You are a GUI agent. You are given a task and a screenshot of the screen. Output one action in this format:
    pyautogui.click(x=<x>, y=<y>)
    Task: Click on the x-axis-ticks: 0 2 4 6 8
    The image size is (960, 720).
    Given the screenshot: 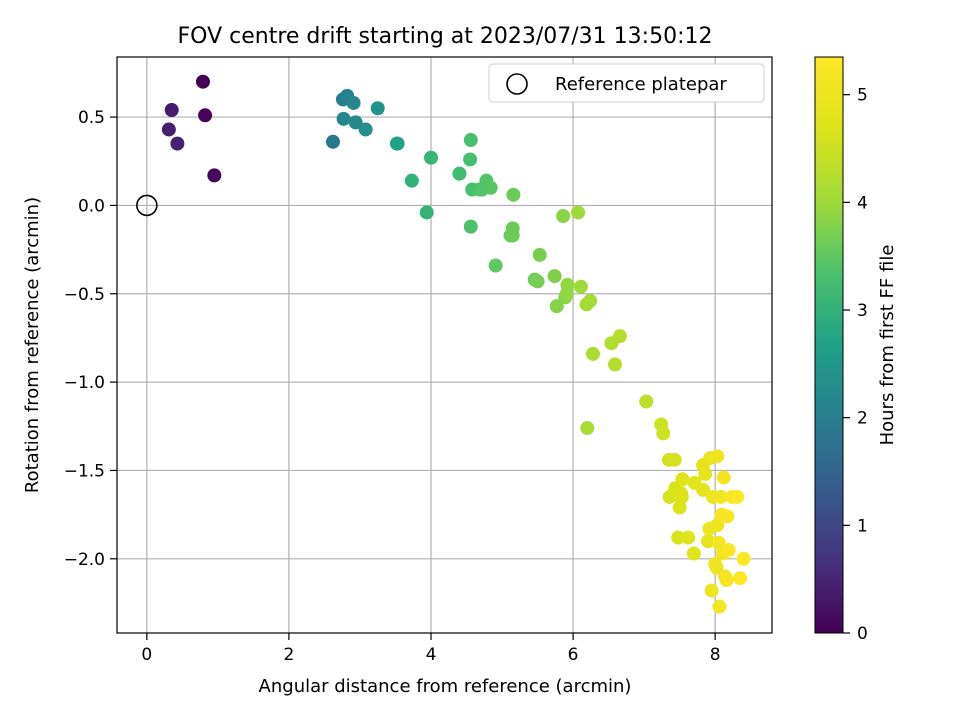 What is the action you would take?
    pyautogui.click(x=431, y=649)
    